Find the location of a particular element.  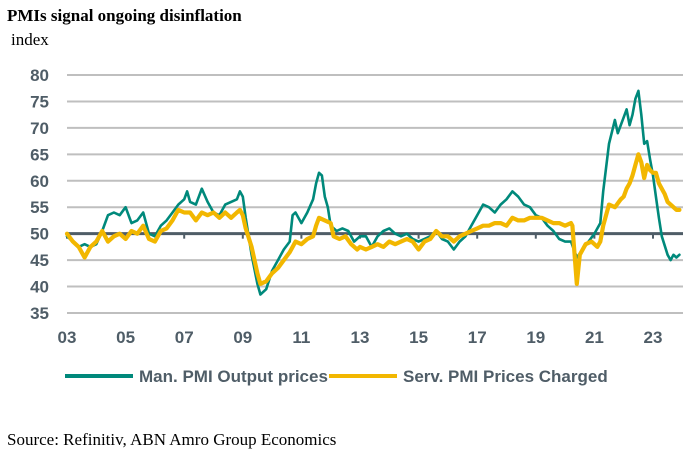

x-axis-tick-labels: 03 05 07 09 11 13 15 17 19 21 23 is located at coordinates (360, 337).